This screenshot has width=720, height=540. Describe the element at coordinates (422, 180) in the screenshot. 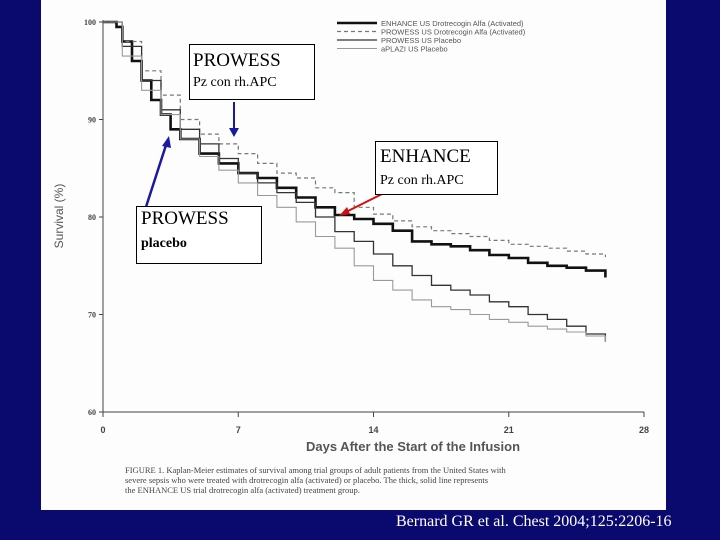

I see `callout-enhance-subtitle: Pz con rh.APC` at that location.